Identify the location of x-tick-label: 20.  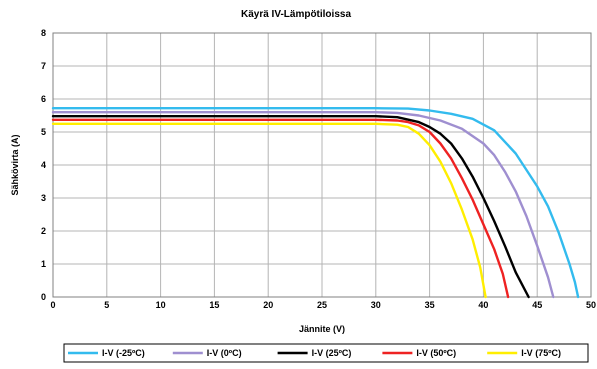
(268, 305).